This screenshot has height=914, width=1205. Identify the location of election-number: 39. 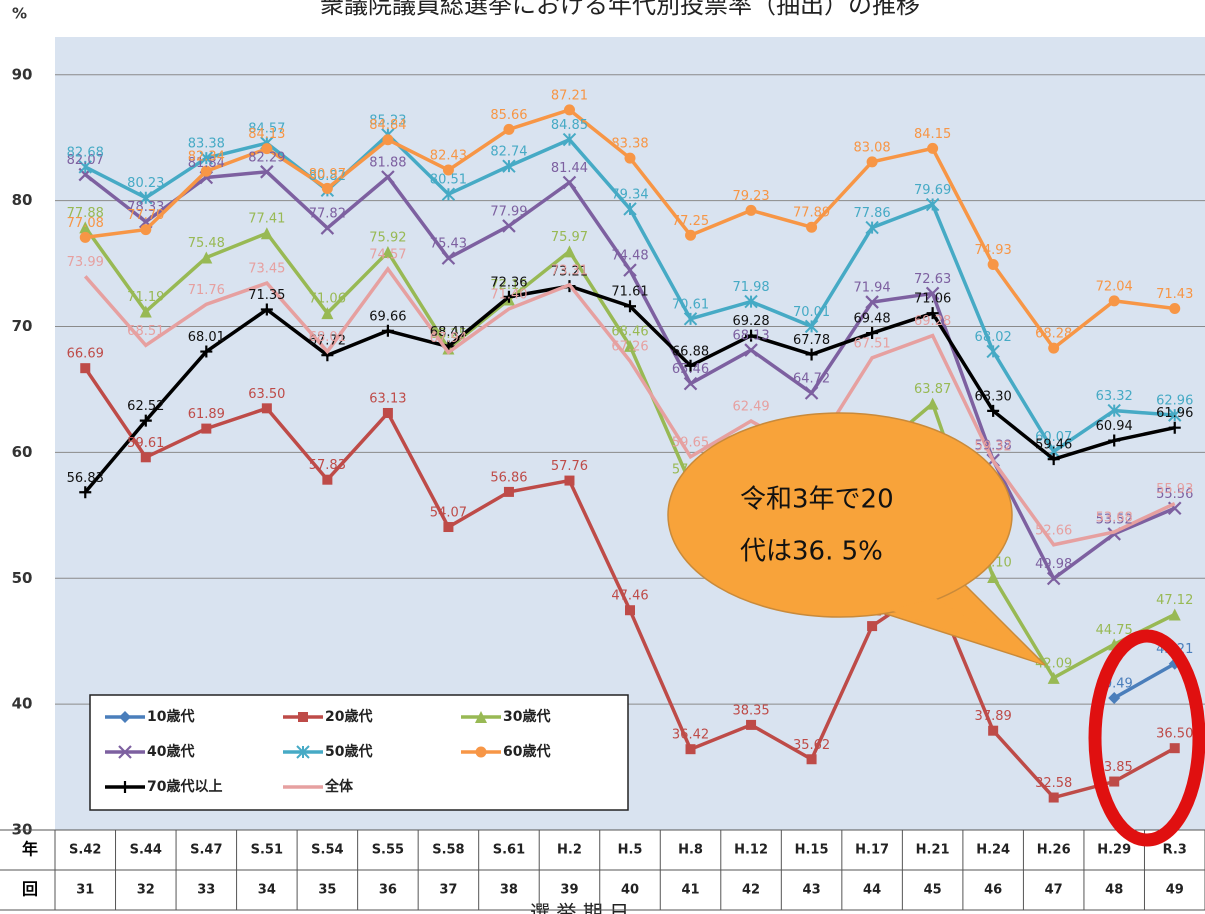
(569, 890).